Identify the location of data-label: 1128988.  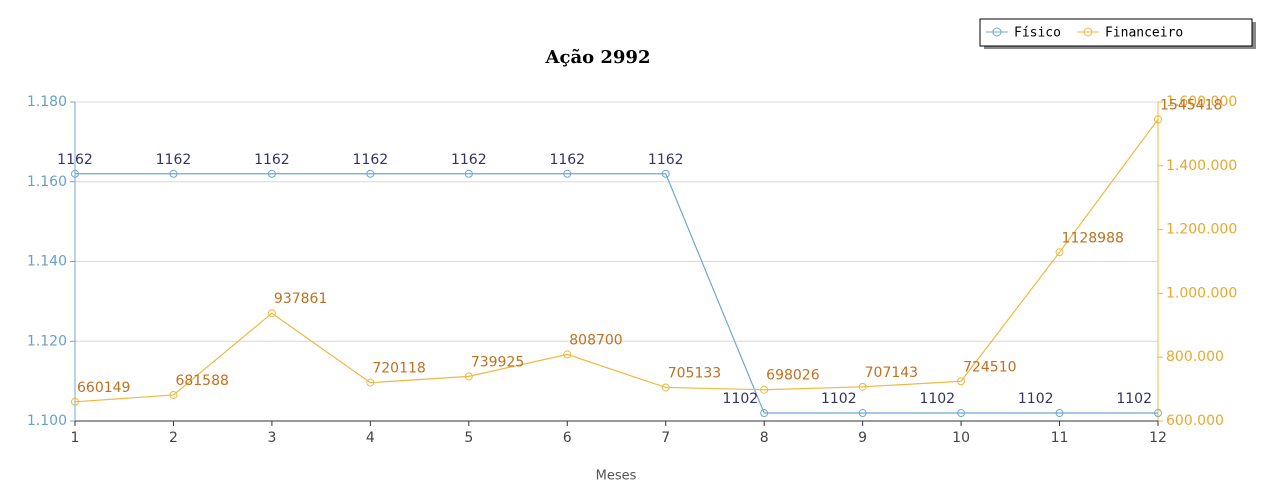
(1093, 238).